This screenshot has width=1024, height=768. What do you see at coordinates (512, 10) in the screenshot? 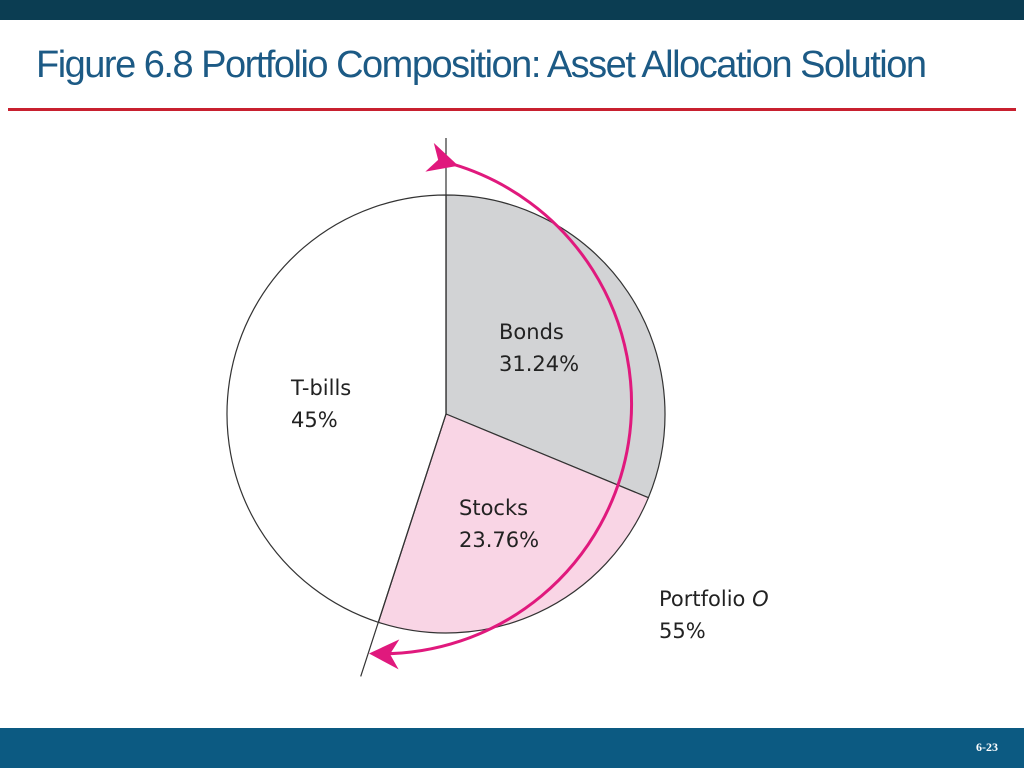
I see `top-bar` at bounding box center [512, 10].